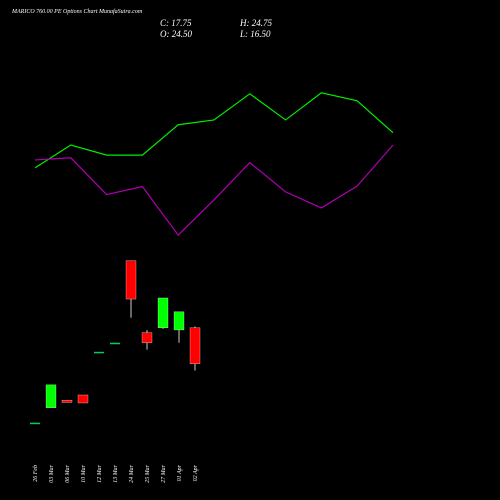 This screenshot has width=500, height=500. Describe the element at coordinates (36, 473) in the screenshot. I see `x-tick-label: 26 Feb` at that location.